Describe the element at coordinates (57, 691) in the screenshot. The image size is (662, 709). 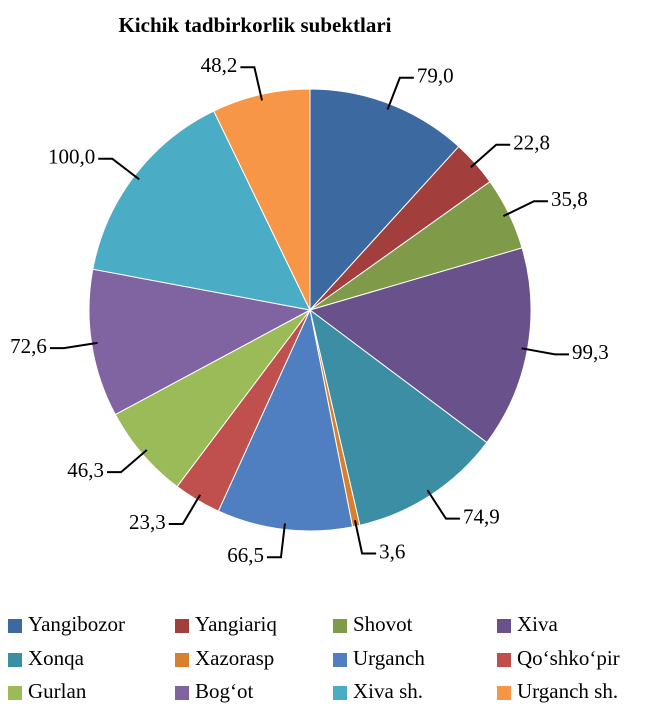
I see `legend-label: Gurlan` at that location.